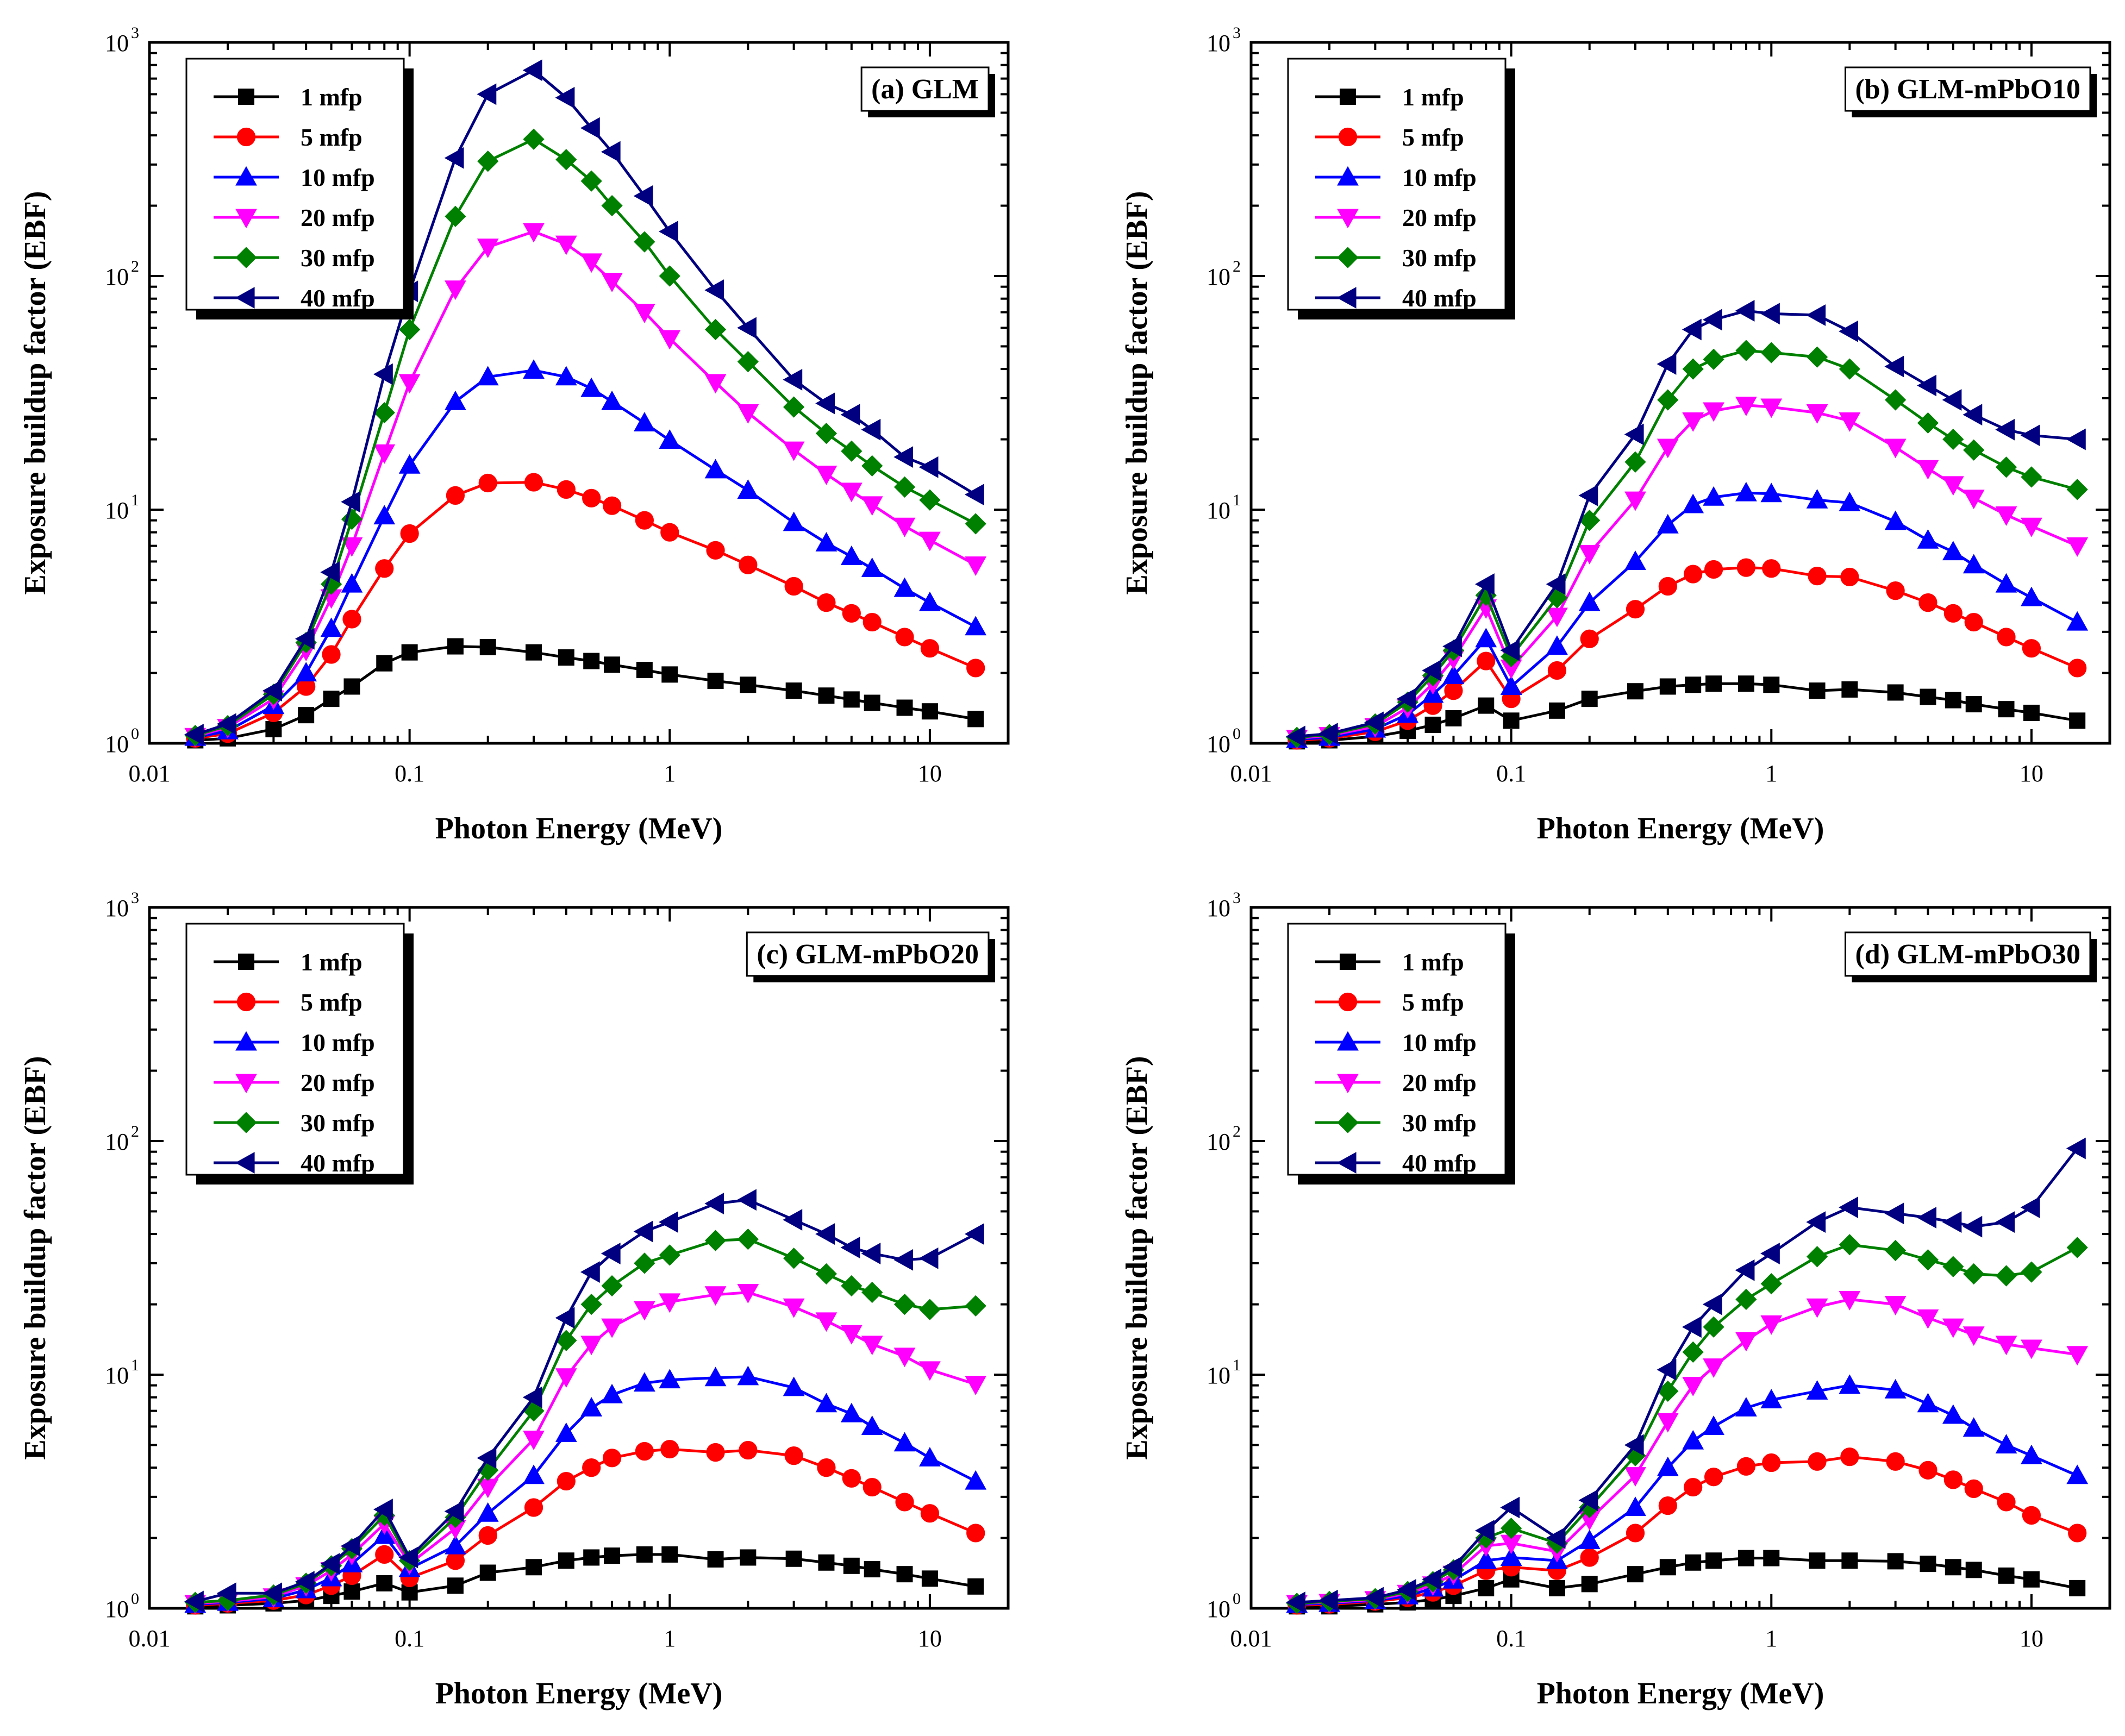  Describe the element at coordinates (1237, 1365) in the screenshot. I see `y-tick-exponent: 1` at that location.